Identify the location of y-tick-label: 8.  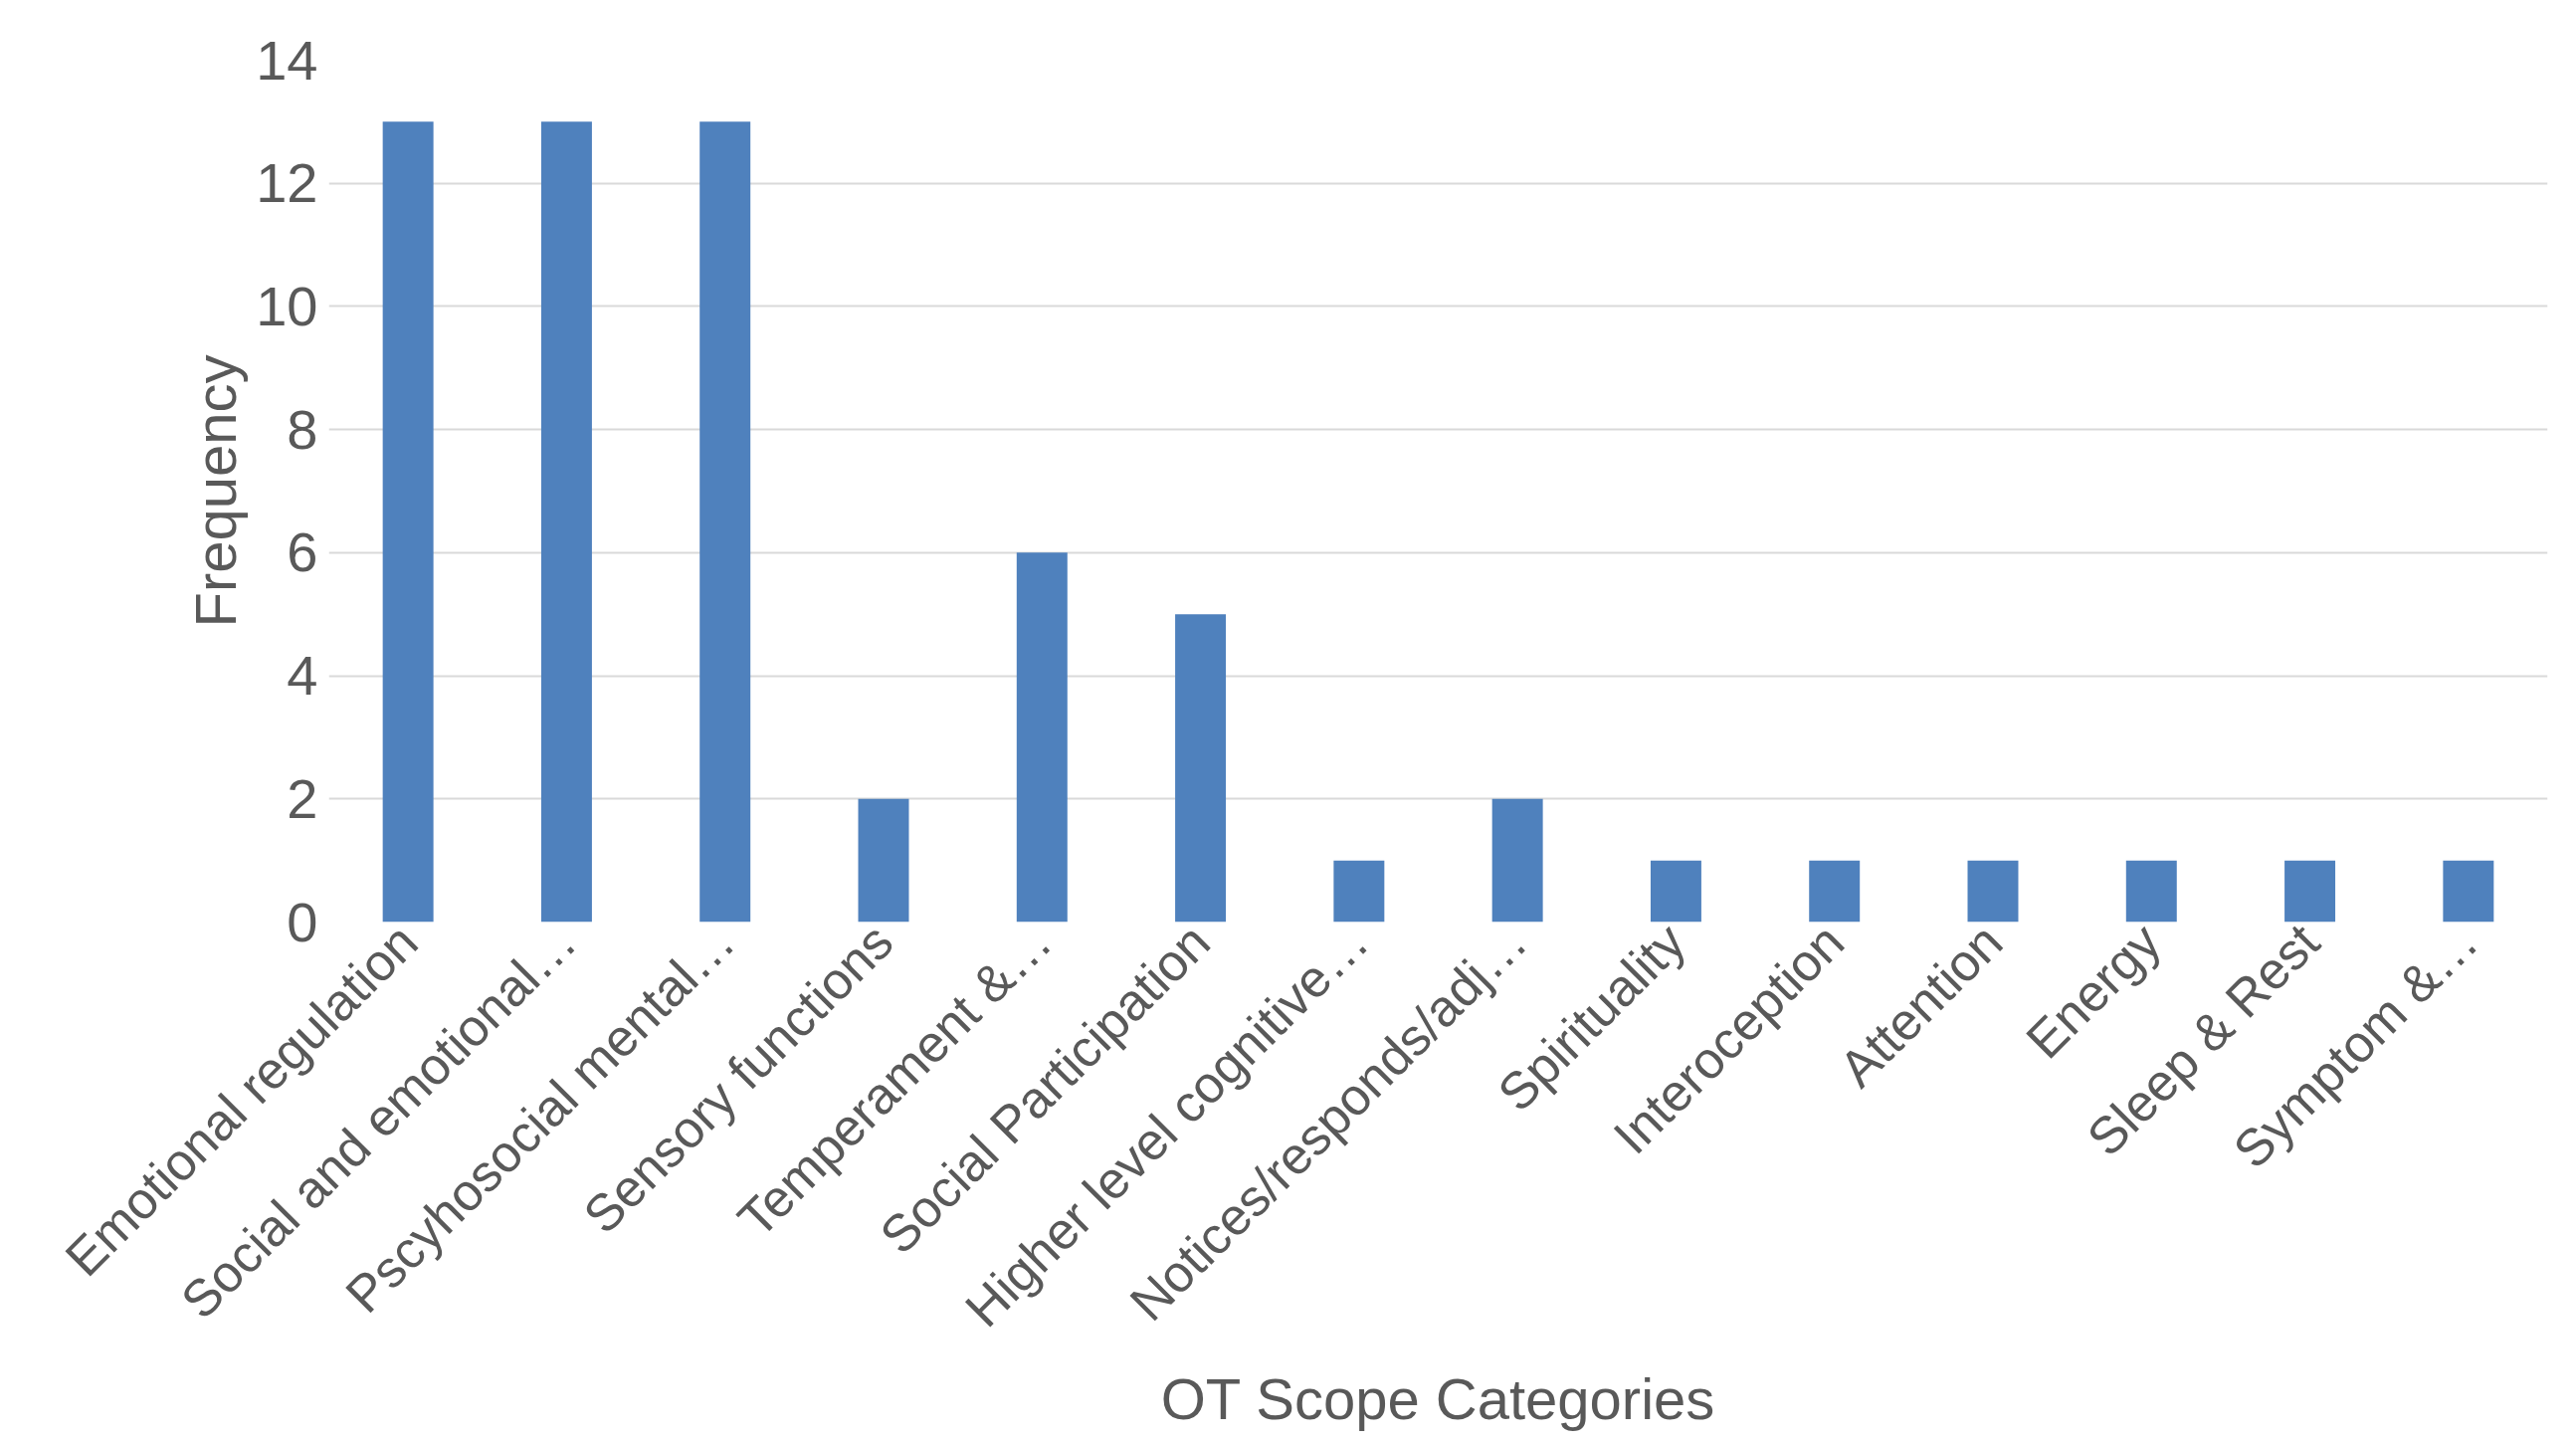
(302, 429).